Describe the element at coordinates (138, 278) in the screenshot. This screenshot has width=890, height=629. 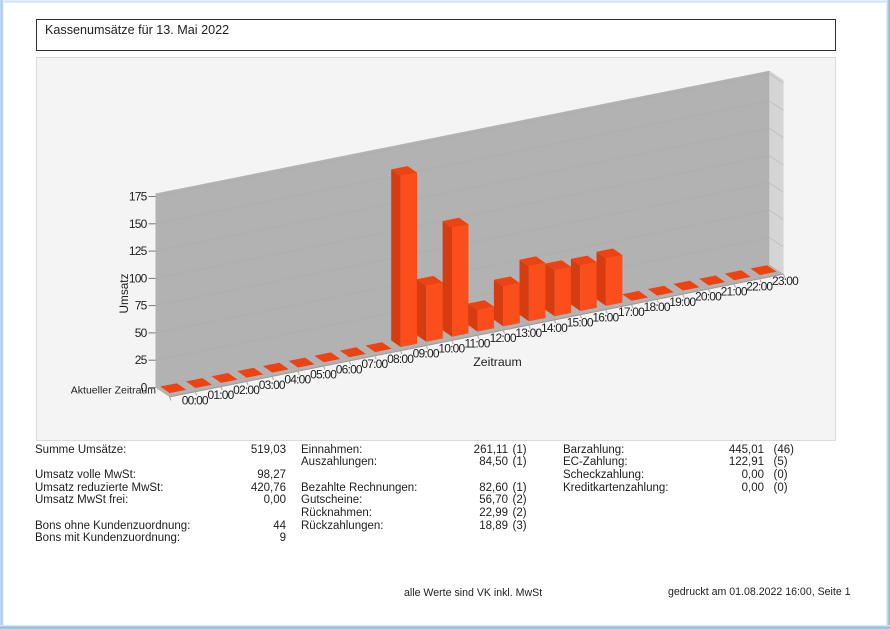
I see `svg-text: 100` at that location.